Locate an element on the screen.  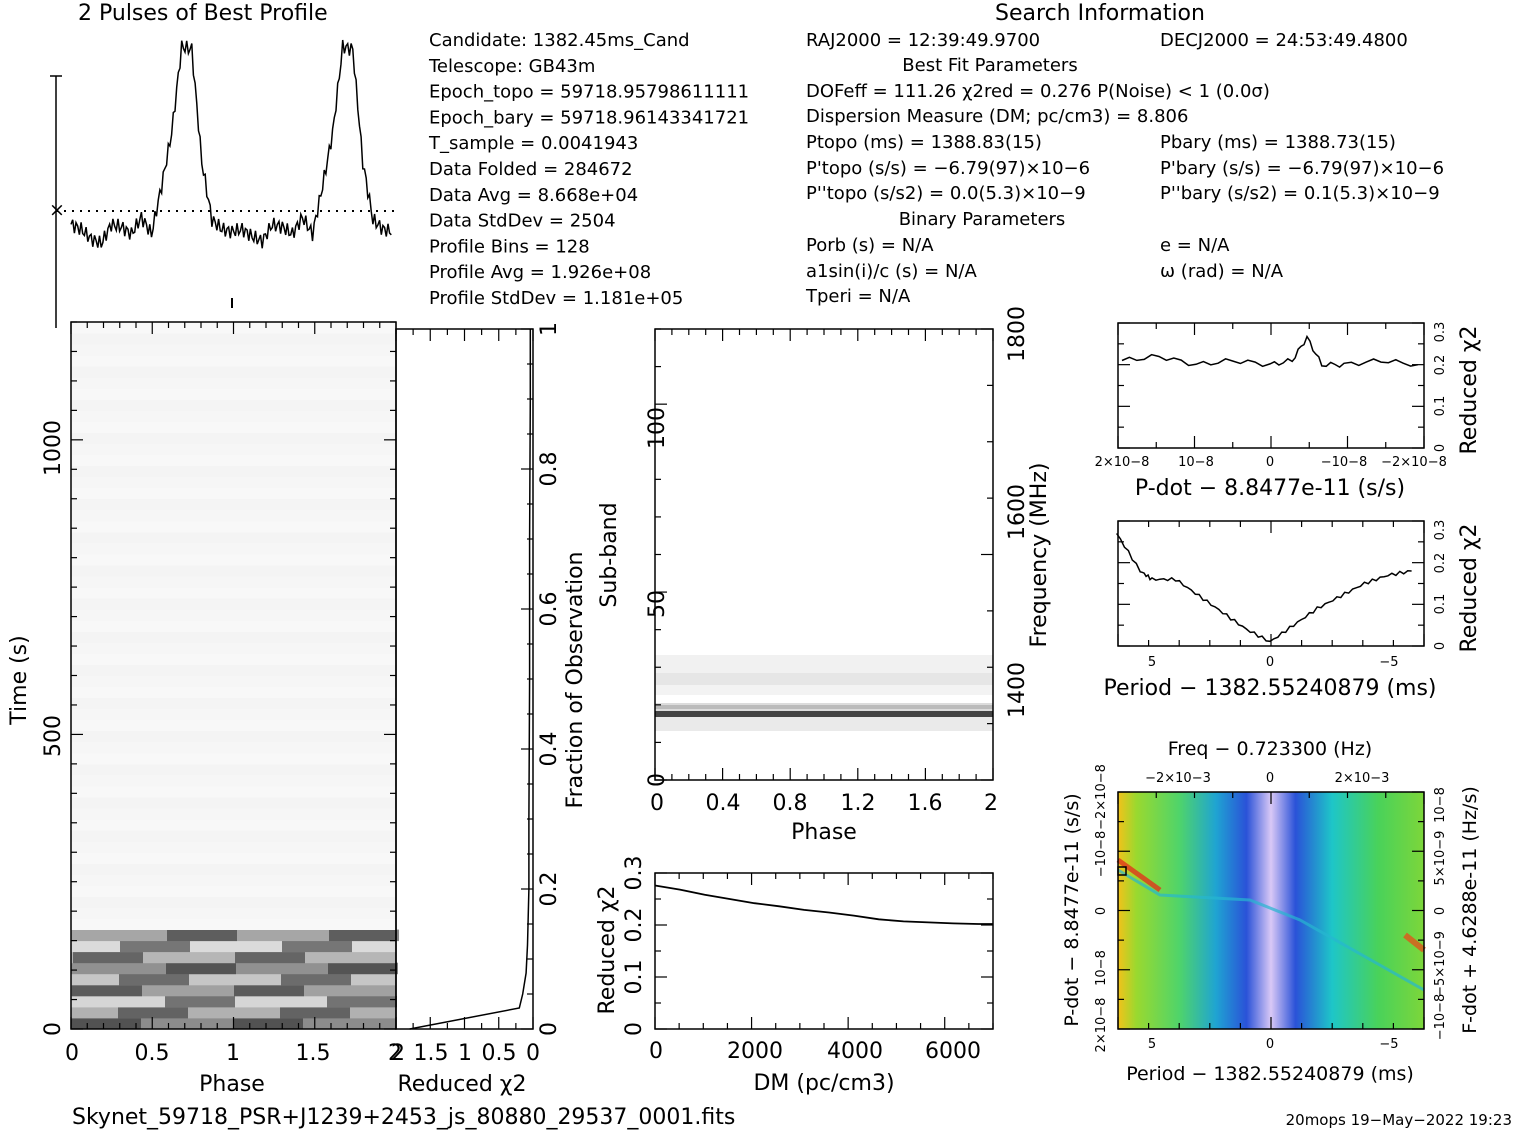
sb-ytick-0: 0 is located at coordinates (657, 780).